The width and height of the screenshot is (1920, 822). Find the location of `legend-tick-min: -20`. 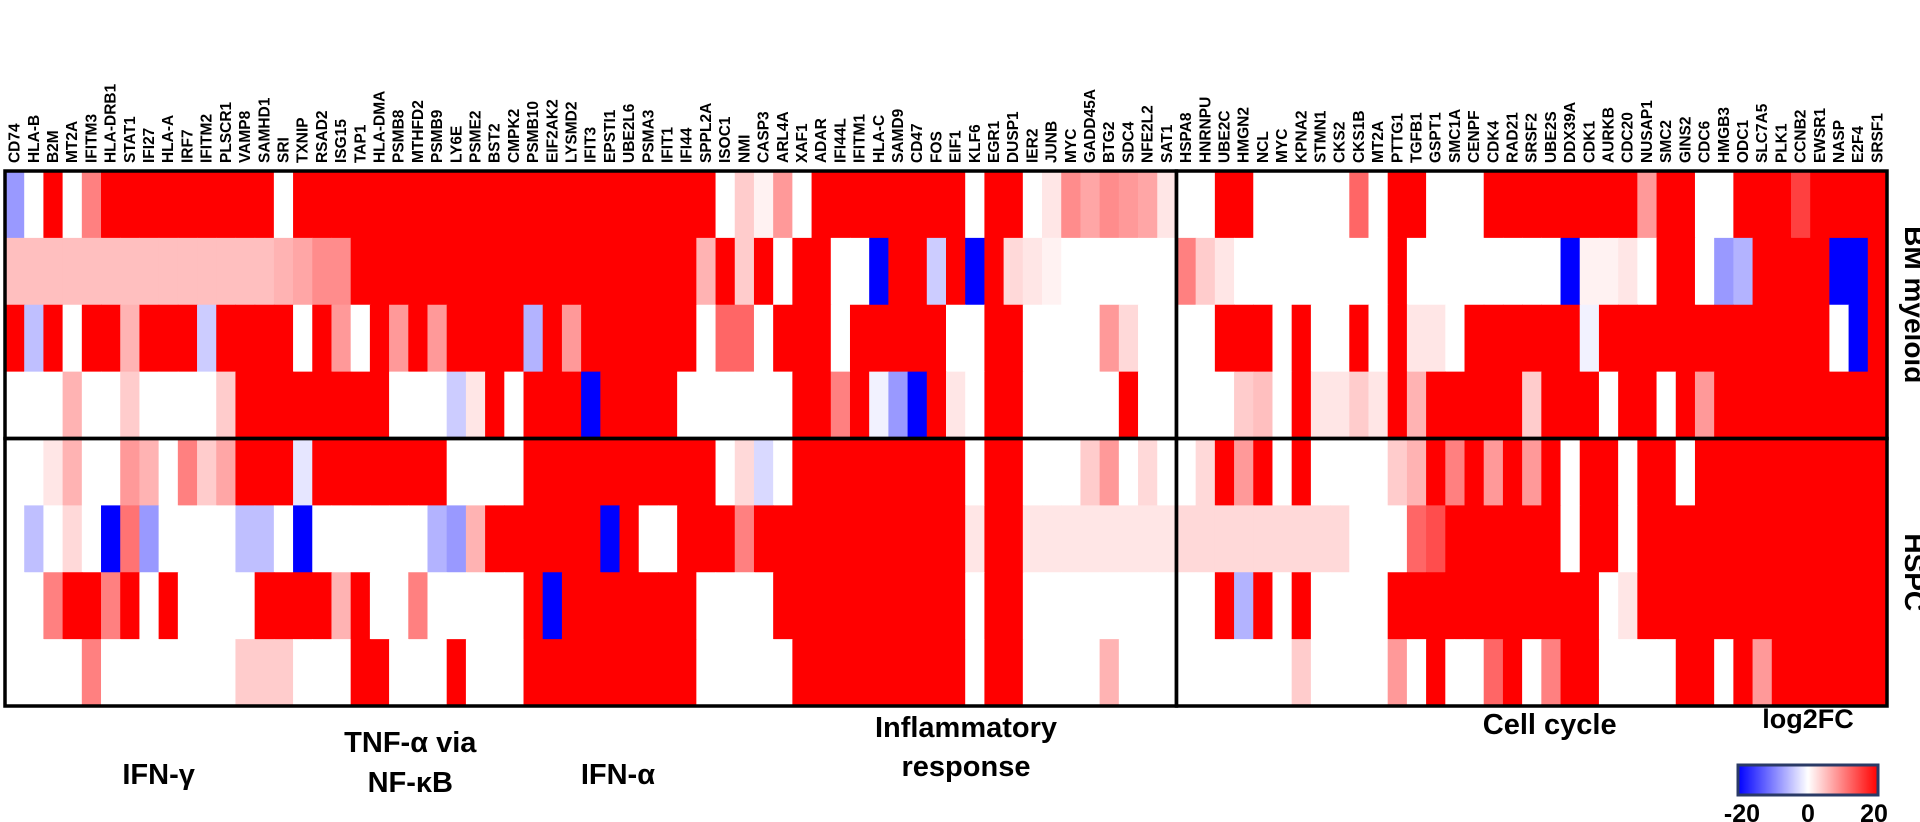

legend-tick-min: -20 is located at coordinates (1742, 811).